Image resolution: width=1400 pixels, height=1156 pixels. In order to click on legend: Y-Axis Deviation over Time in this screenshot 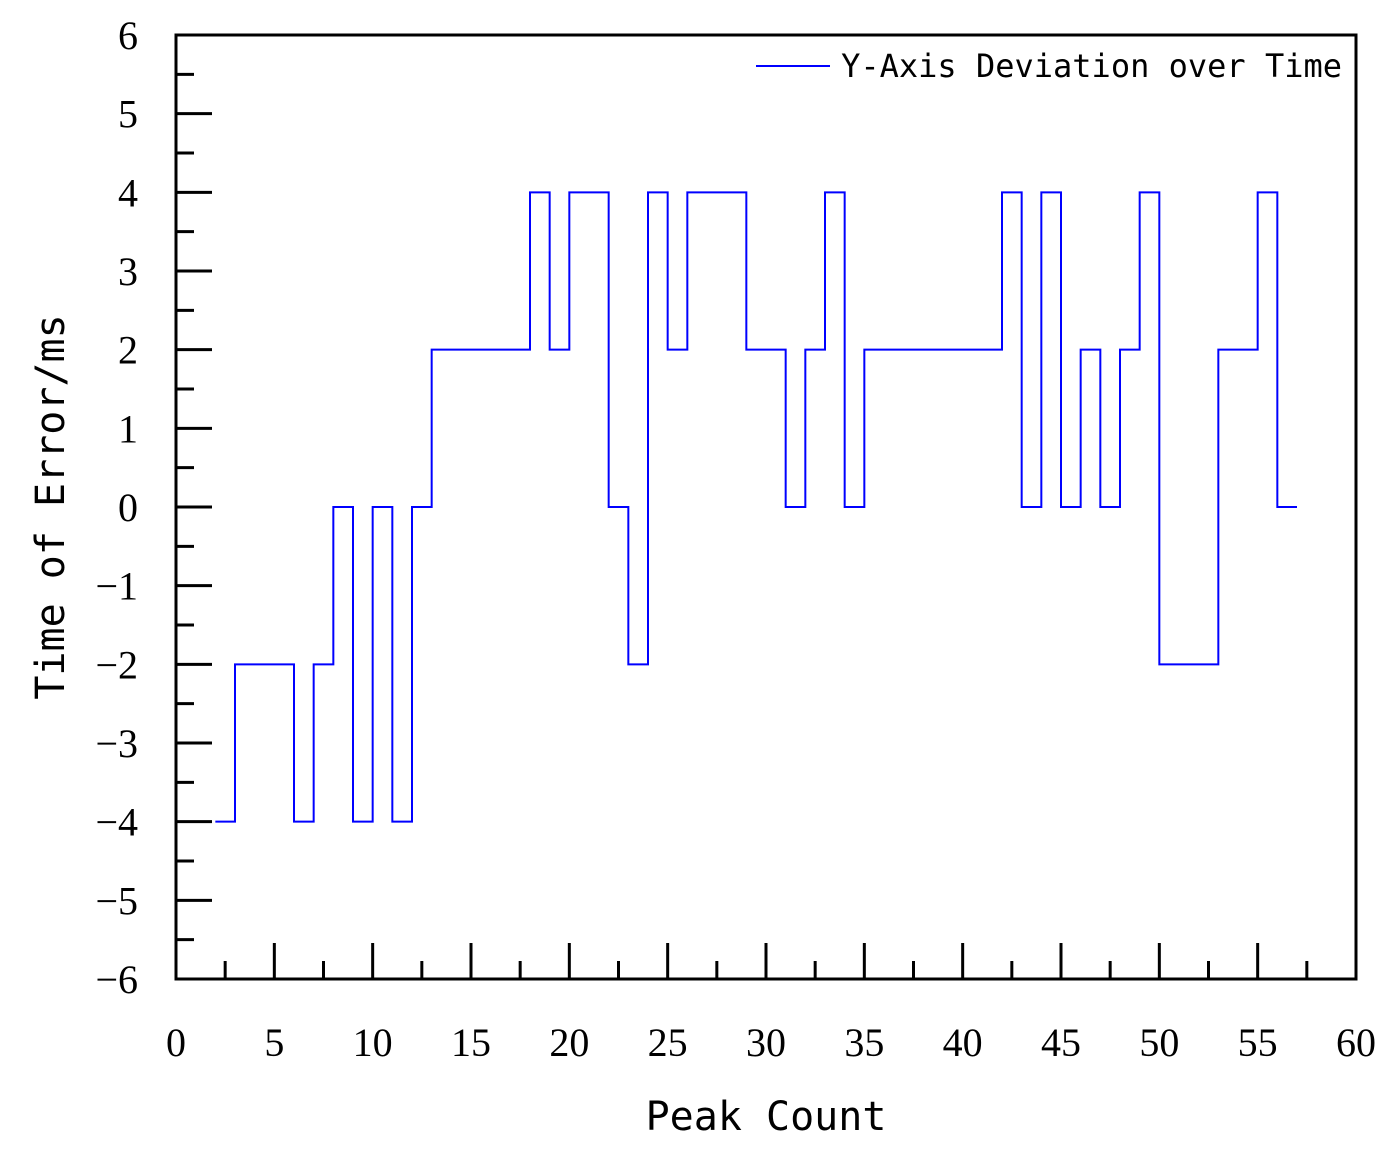, I will do `click(1049, 66)`.